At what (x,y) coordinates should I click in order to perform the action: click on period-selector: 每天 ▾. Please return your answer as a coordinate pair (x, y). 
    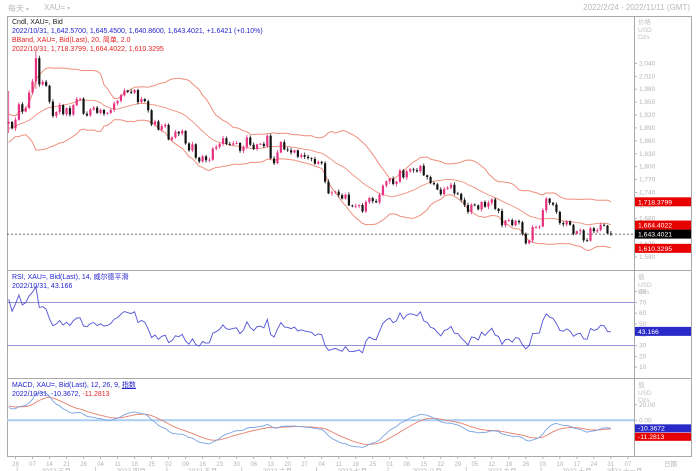
    Looking at the image, I should click on (18, 8).